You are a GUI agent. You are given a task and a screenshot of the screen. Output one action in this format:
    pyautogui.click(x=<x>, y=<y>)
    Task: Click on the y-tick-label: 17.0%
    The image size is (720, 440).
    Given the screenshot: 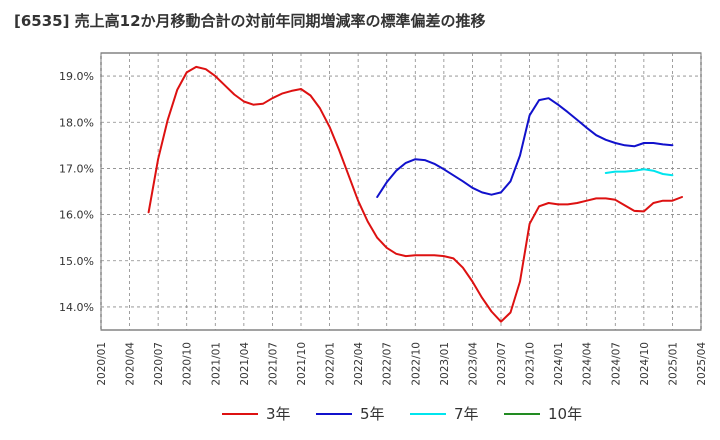 What is the action you would take?
    pyautogui.click(x=76, y=168)
    